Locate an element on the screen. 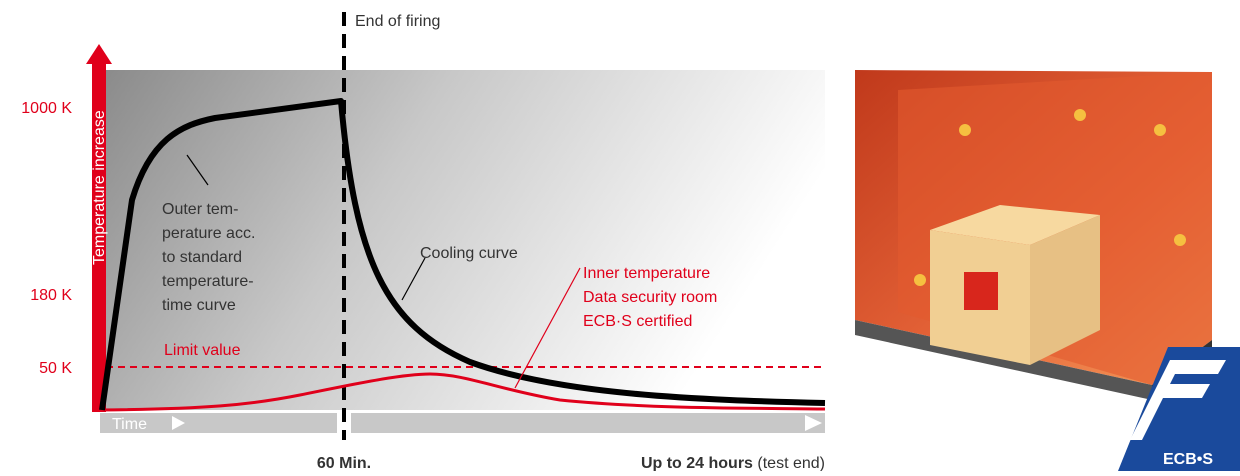 The image size is (1240, 476). inner-curve is located at coordinates (462, 392).